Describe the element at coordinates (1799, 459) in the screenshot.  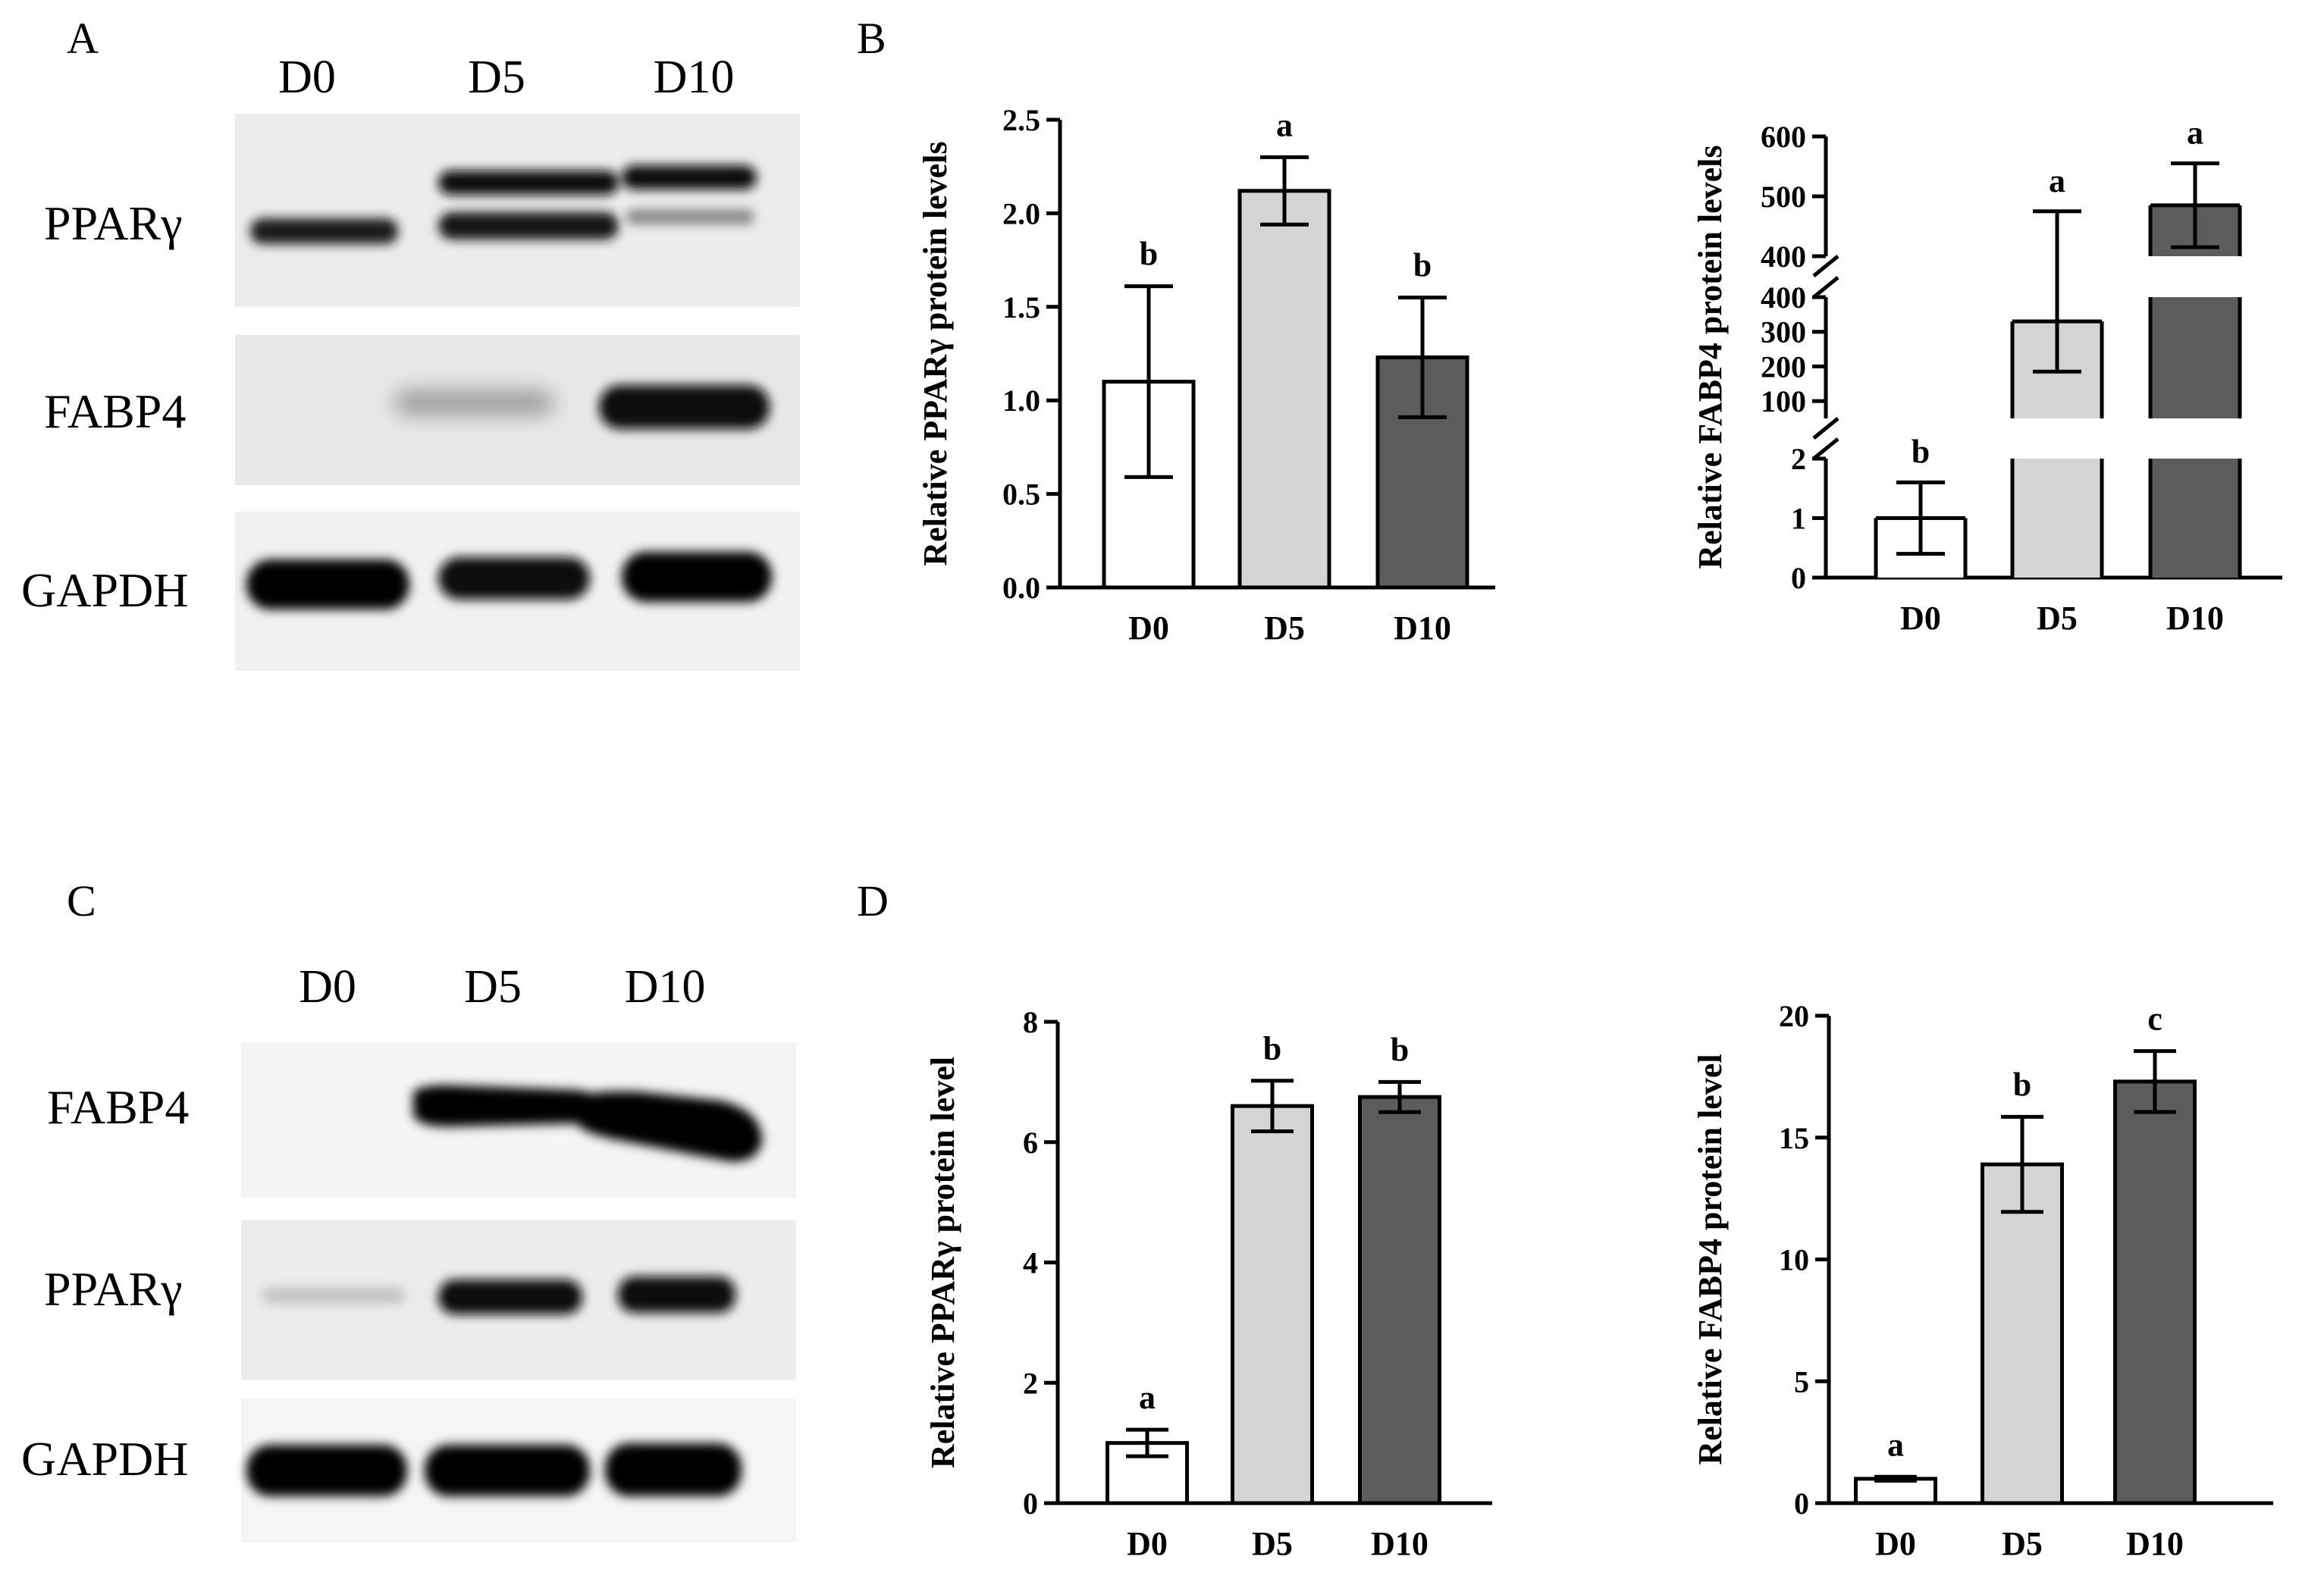
I see `y-tick-label: 2` at that location.